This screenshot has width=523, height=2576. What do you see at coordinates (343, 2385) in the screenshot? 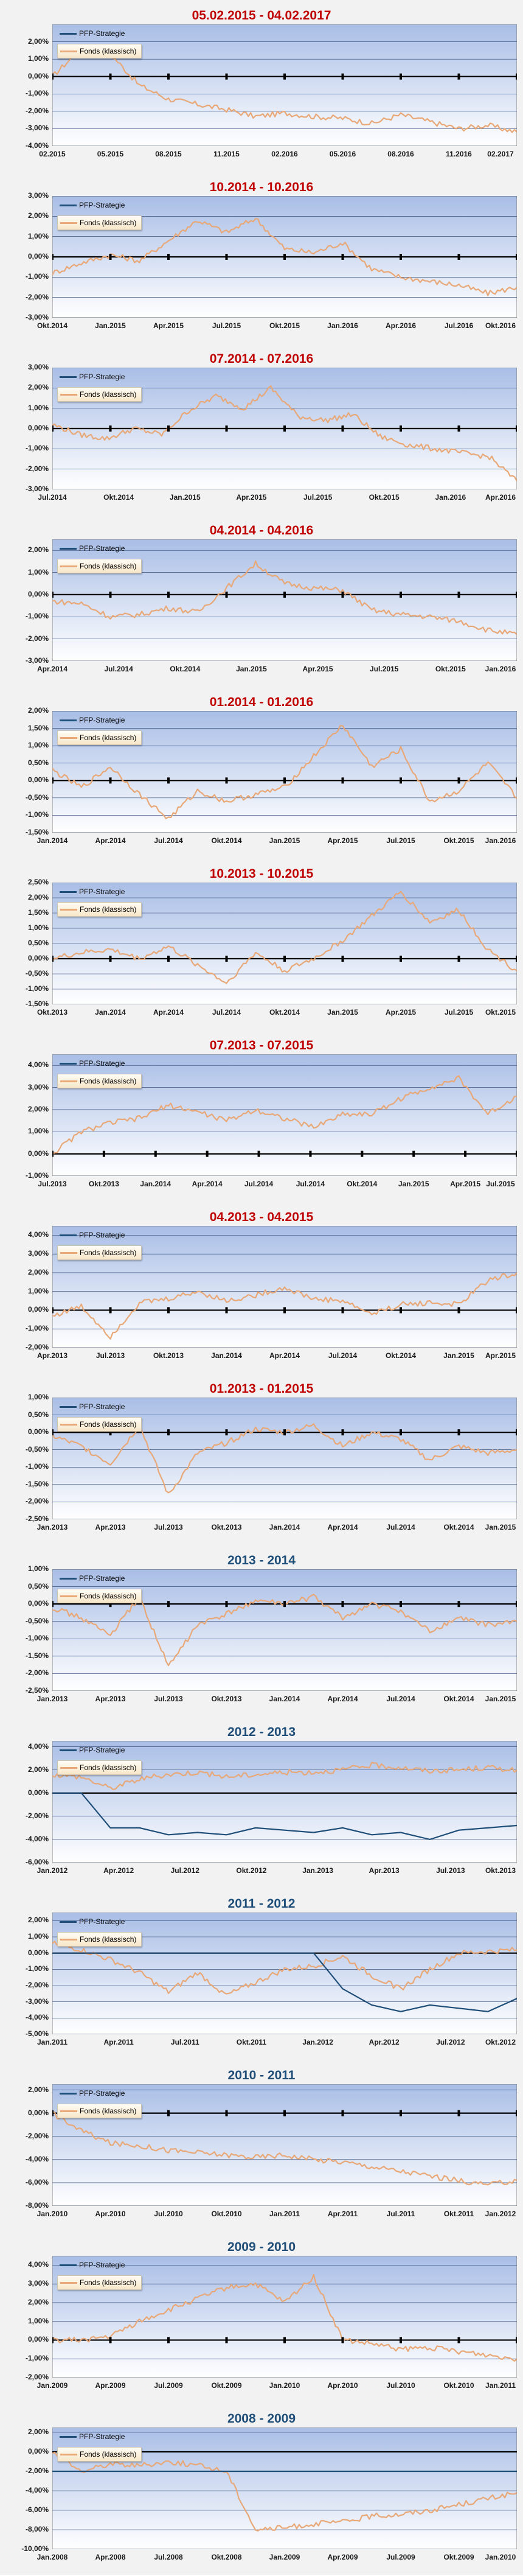
I see `x-tick-label: Apr.2010` at bounding box center [343, 2385].